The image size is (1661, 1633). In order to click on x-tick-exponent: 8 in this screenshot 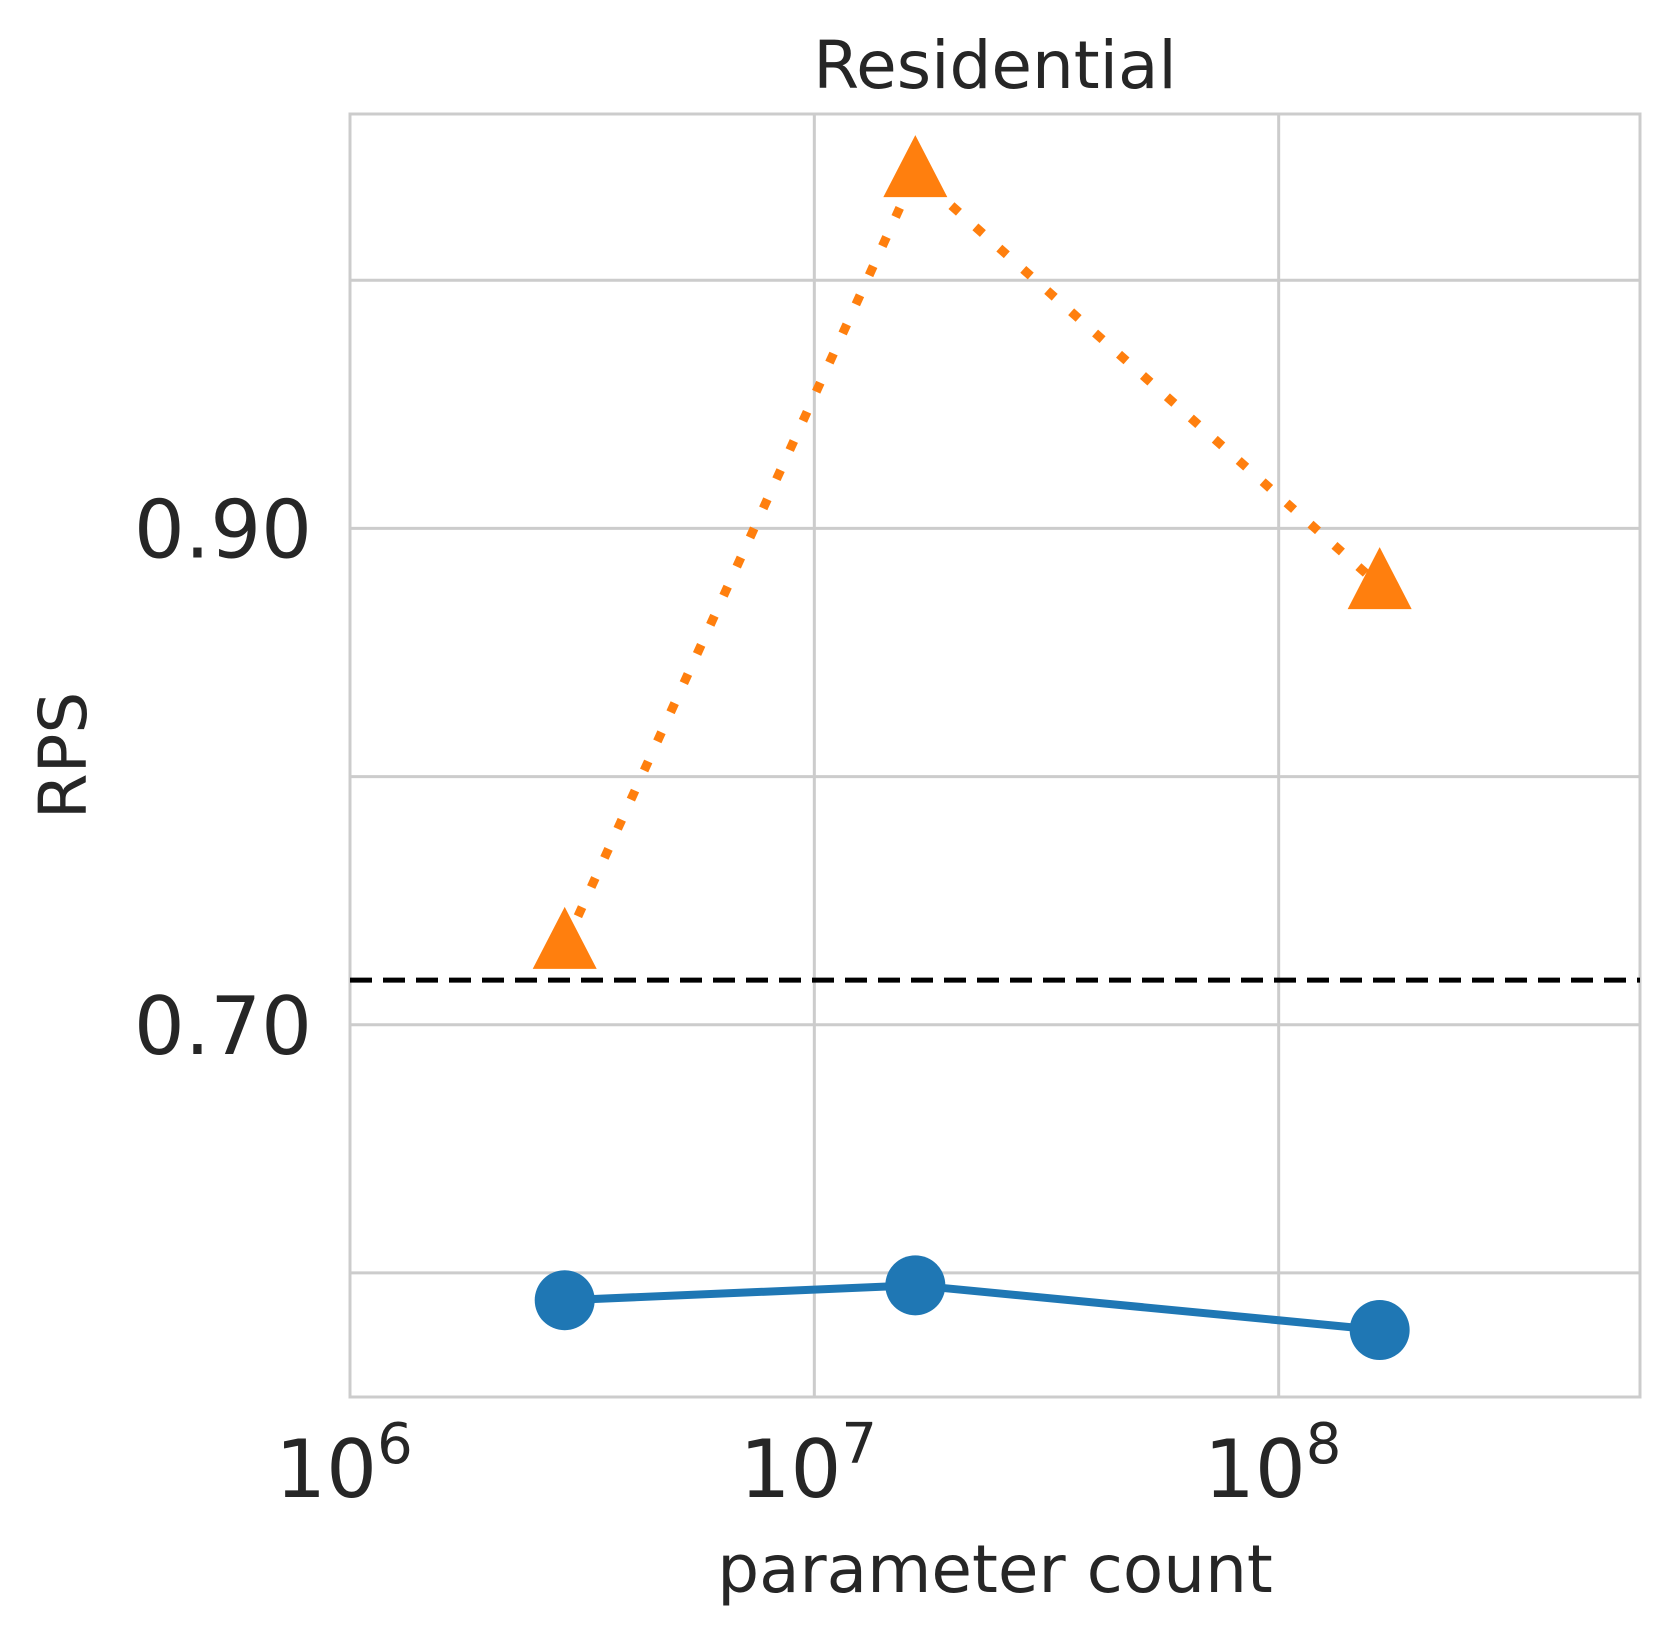, I will do `click(1324, 1444)`.